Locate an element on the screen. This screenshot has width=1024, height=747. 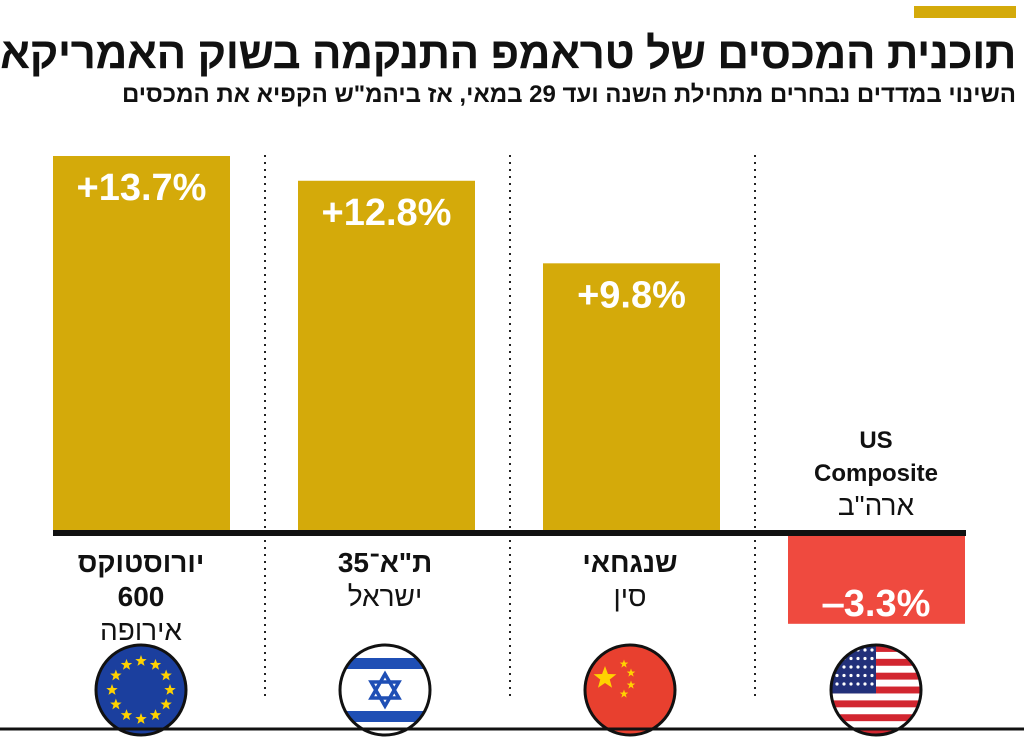
usa-flag-icon is located at coordinates (876, 690).